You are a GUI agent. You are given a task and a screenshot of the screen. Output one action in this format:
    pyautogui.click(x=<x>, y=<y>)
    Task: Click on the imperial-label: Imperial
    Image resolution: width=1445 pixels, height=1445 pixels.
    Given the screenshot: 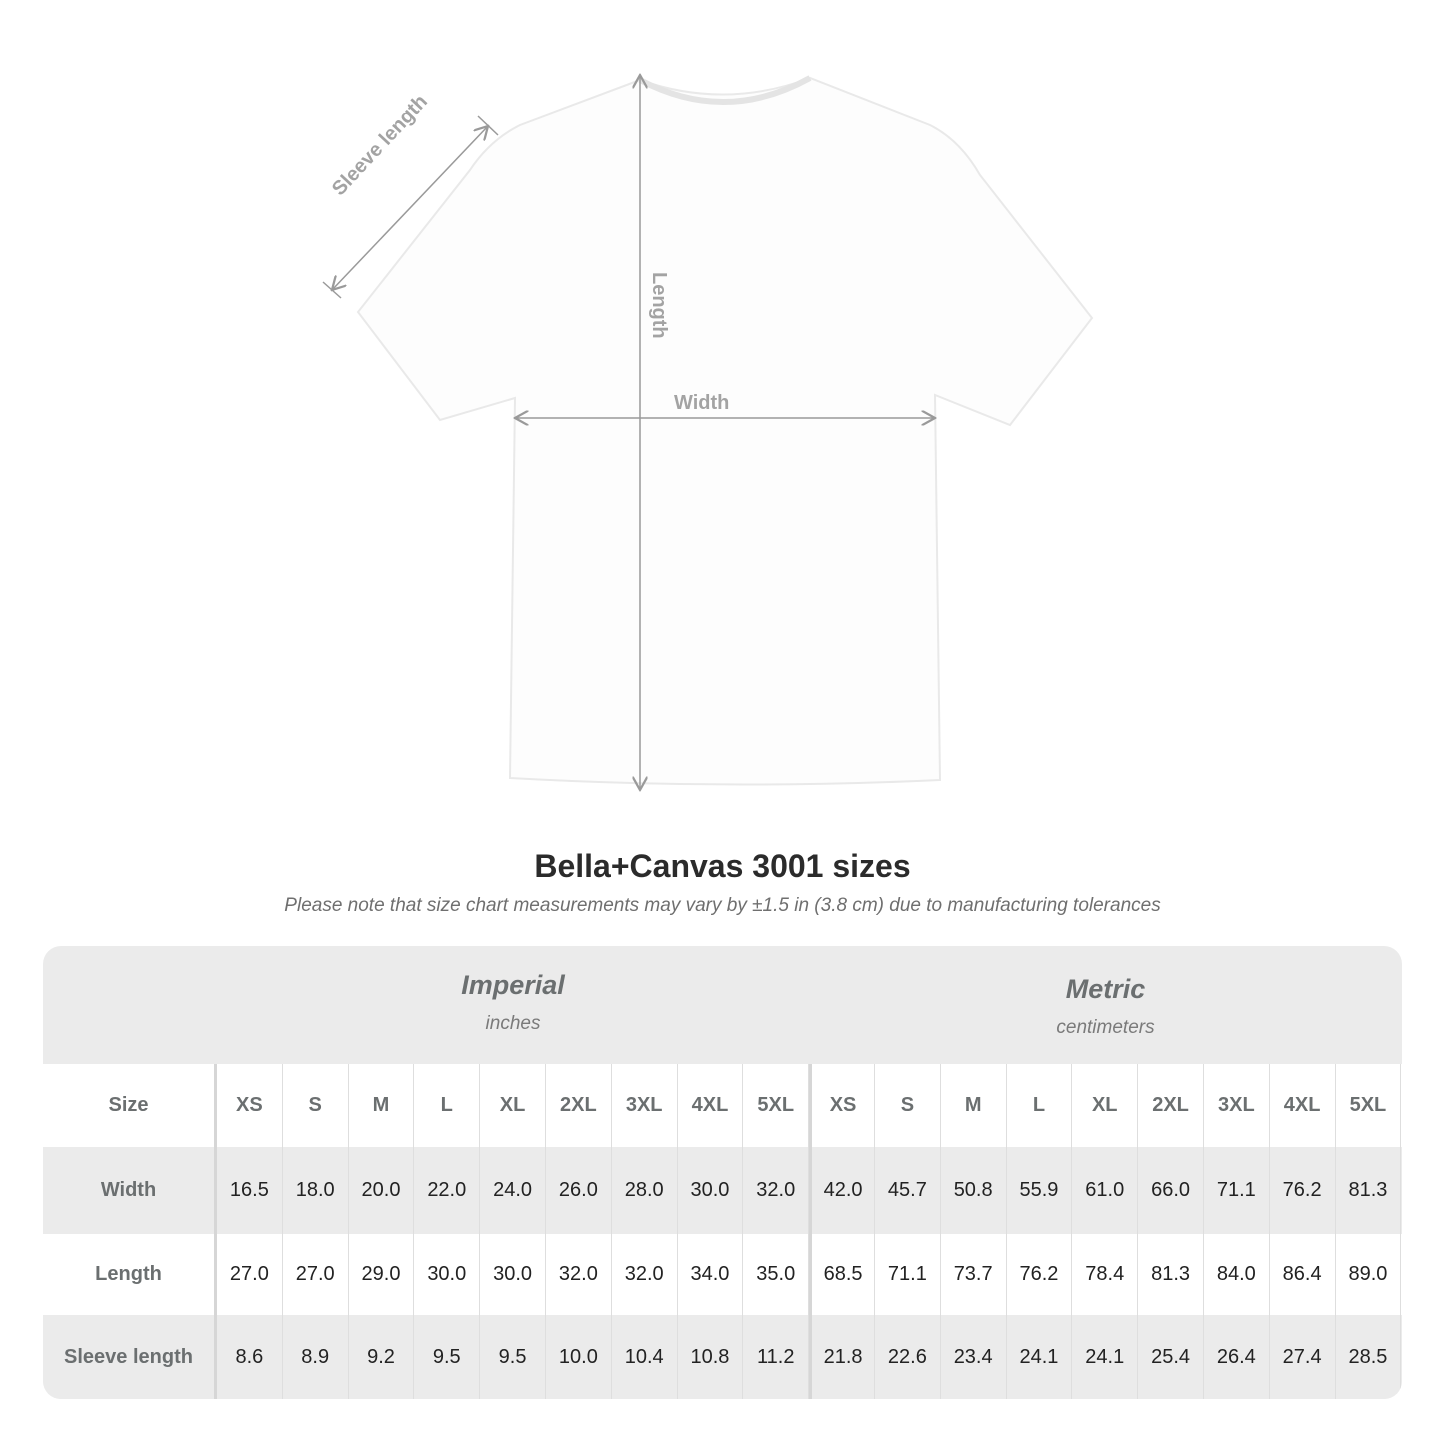 What is the action you would take?
    pyautogui.click(x=513, y=985)
    